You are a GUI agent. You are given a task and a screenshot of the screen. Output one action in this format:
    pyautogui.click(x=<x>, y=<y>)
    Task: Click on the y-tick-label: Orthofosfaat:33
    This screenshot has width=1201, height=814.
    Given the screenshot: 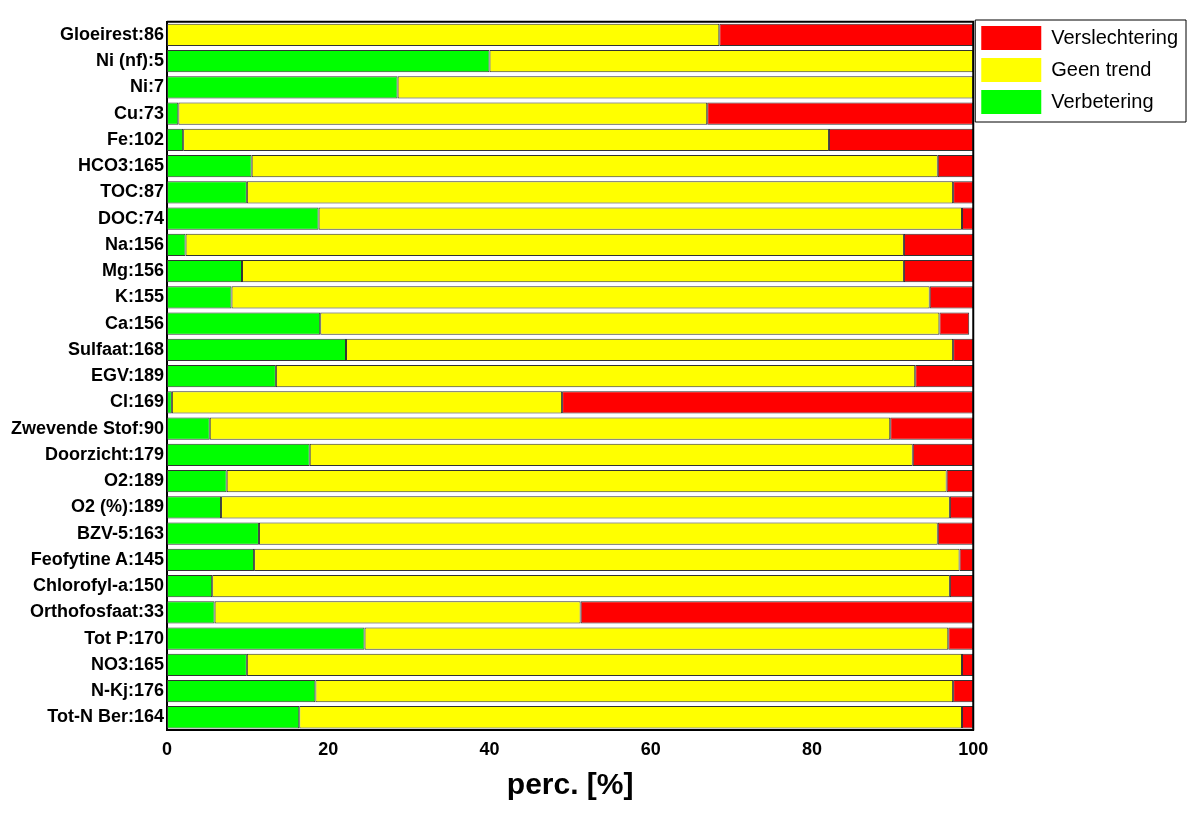 What is the action you would take?
    pyautogui.click(x=97, y=611)
    